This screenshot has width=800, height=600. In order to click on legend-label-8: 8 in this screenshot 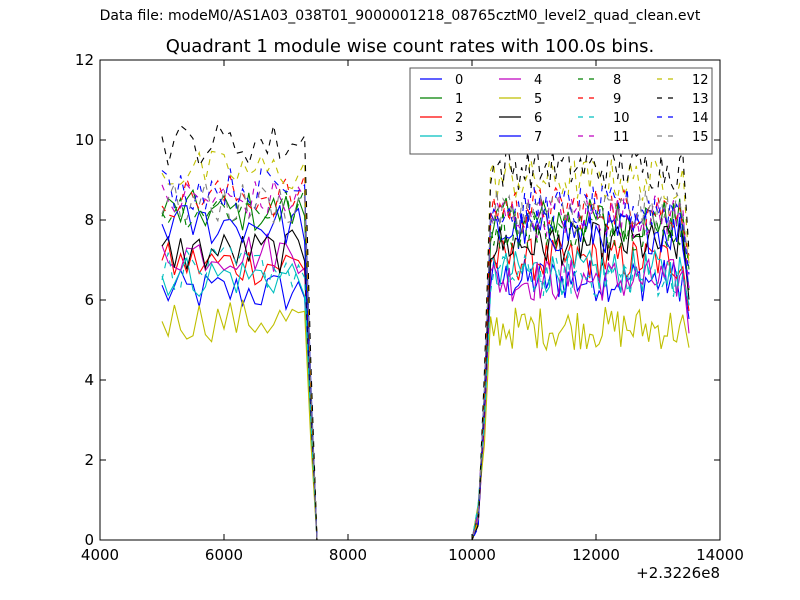, I will do `click(617, 80)`.